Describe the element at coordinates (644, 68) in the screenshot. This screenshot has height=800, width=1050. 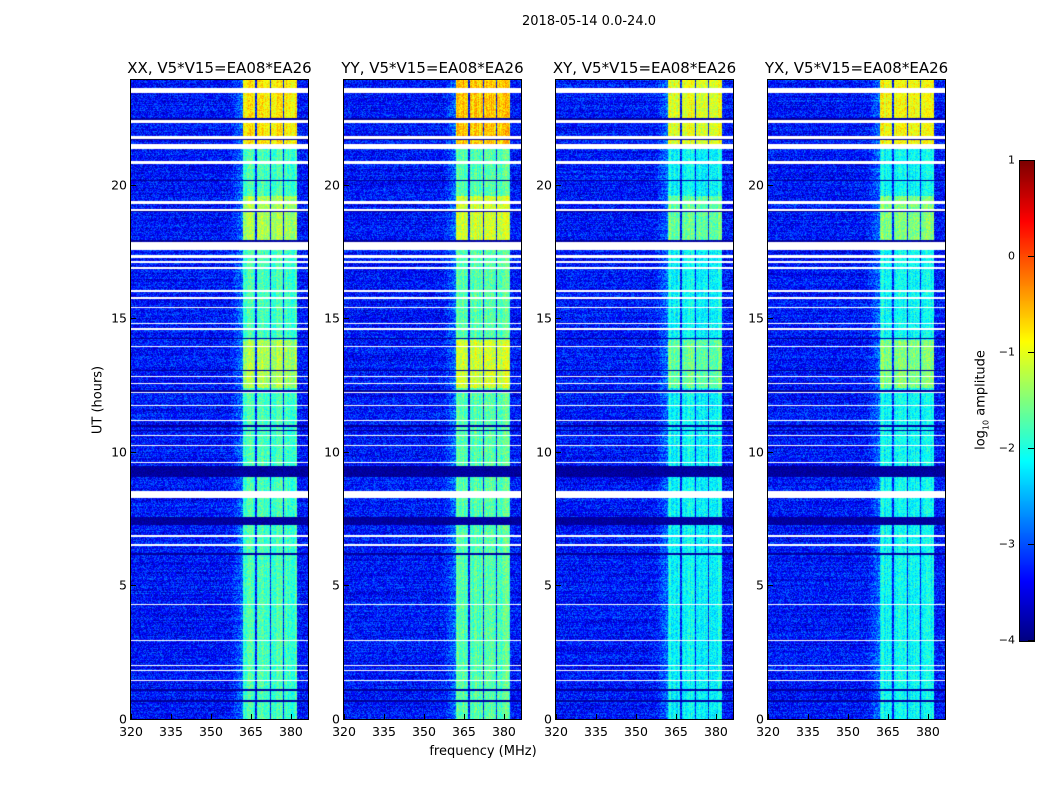
I see `panel-title: XY, V5*V15=EA08*EA26` at that location.